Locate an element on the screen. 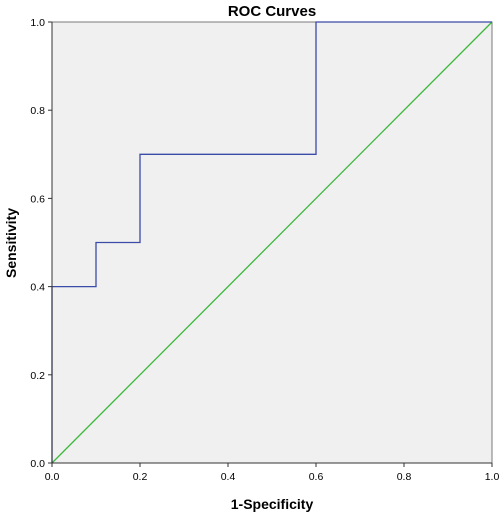 This screenshot has height=516, width=504. y-tick-label: 1.0 is located at coordinates (37, 23).